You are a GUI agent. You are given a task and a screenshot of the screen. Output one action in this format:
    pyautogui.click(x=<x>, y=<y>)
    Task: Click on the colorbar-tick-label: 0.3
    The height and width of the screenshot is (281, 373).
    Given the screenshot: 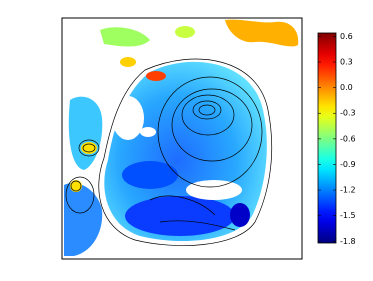 What is the action you would take?
    pyautogui.click(x=346, y=62)
    